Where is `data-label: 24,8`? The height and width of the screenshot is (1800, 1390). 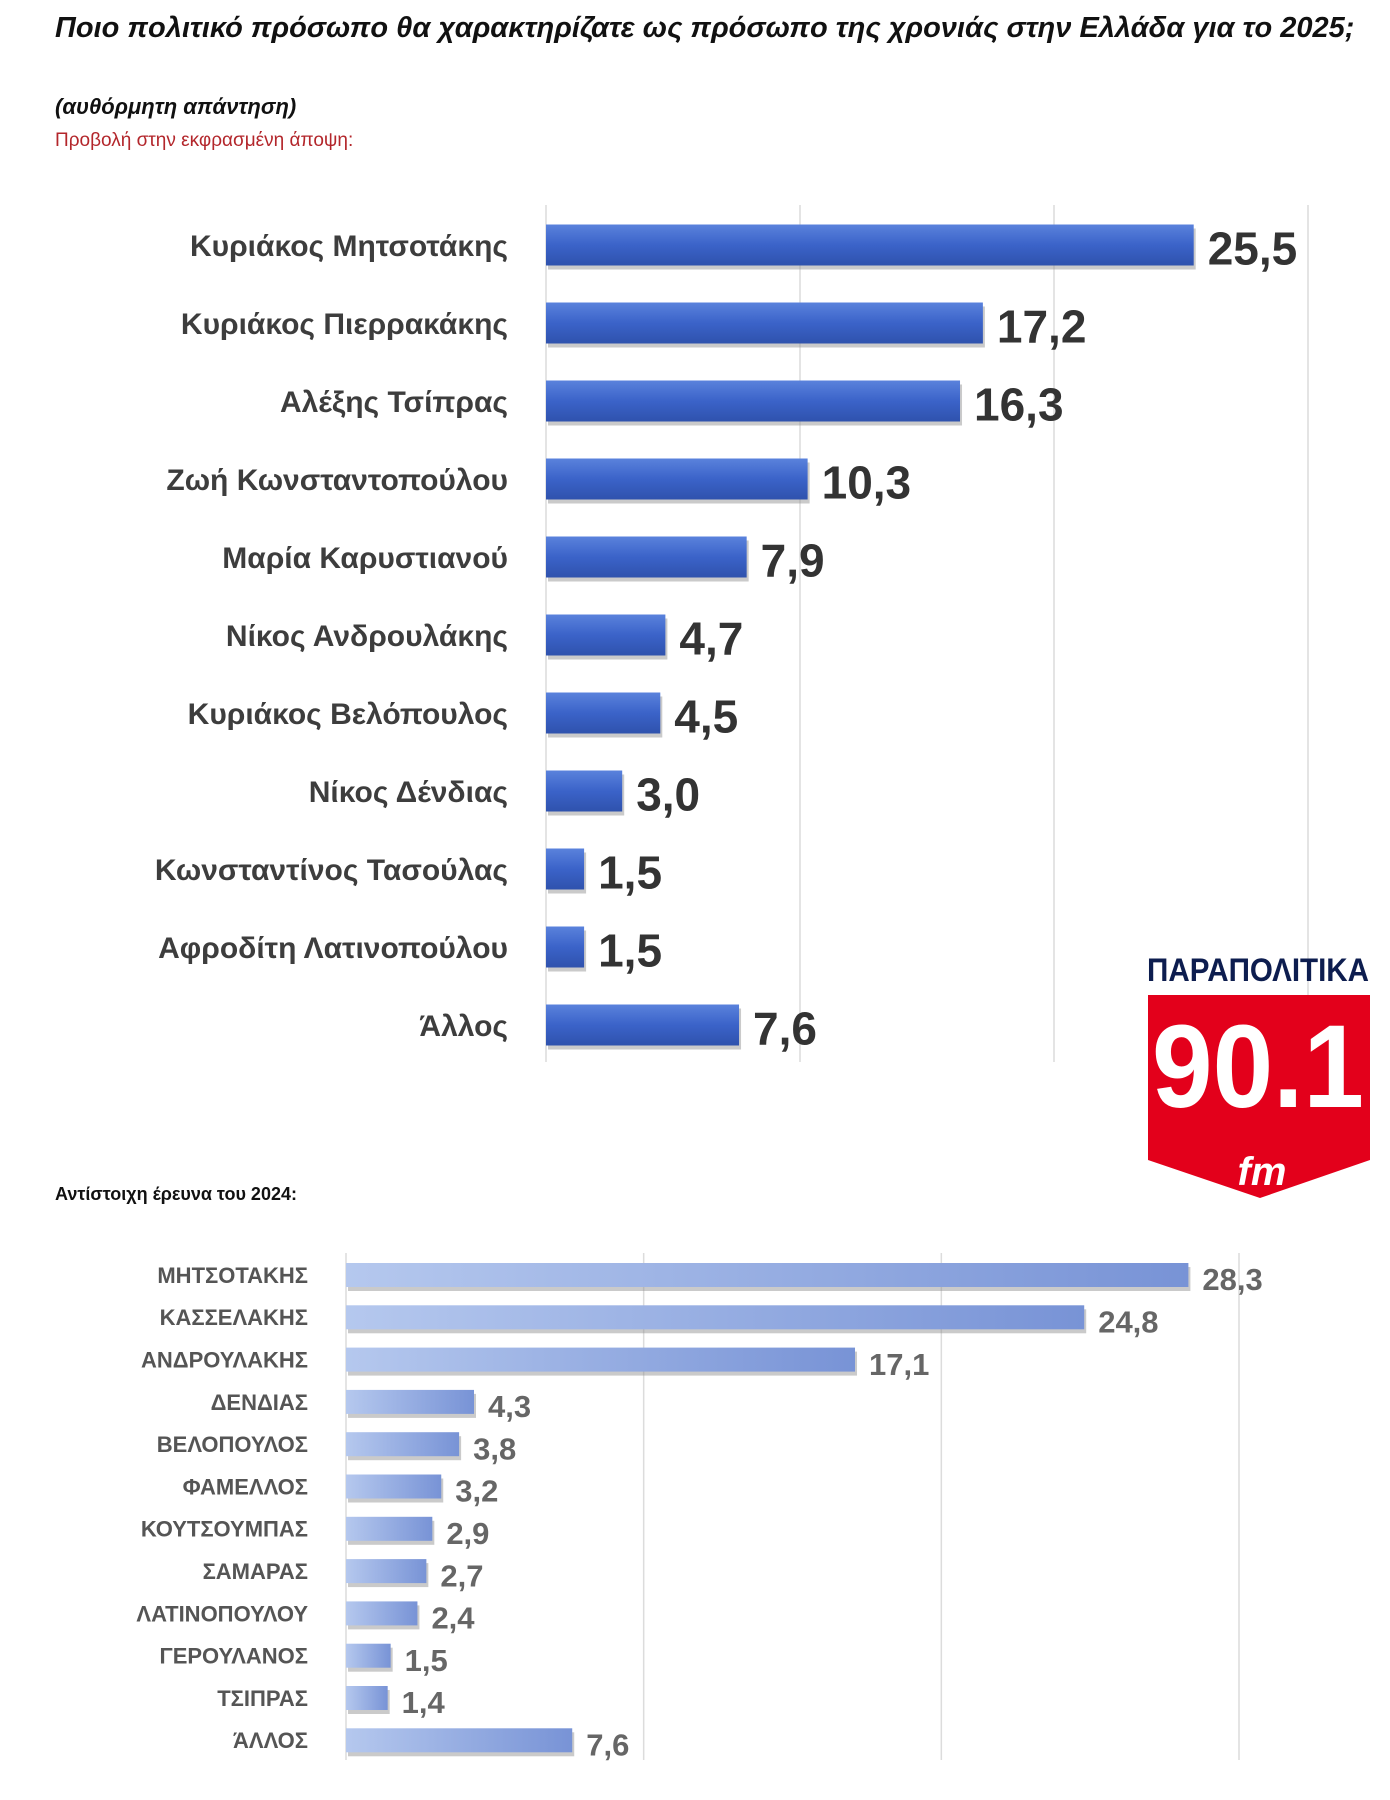 data-label: 24,8 is located at coordinates (1128, 1321).